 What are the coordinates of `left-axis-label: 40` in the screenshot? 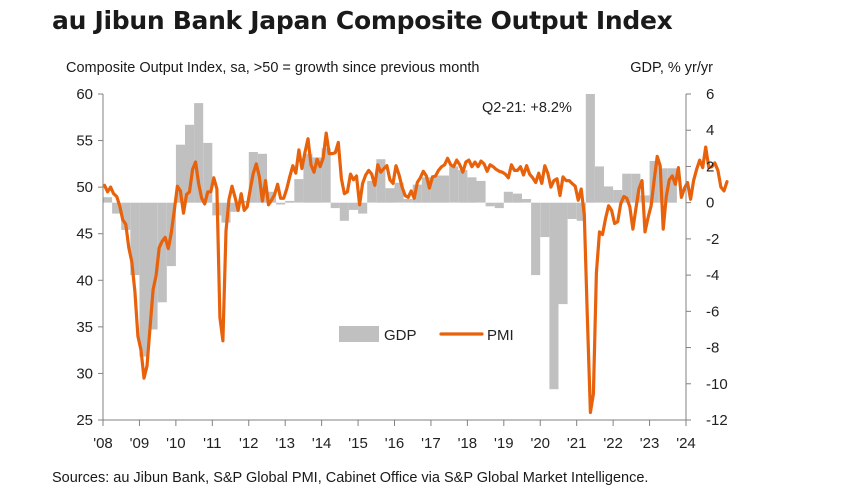 It's located at (84, 280).